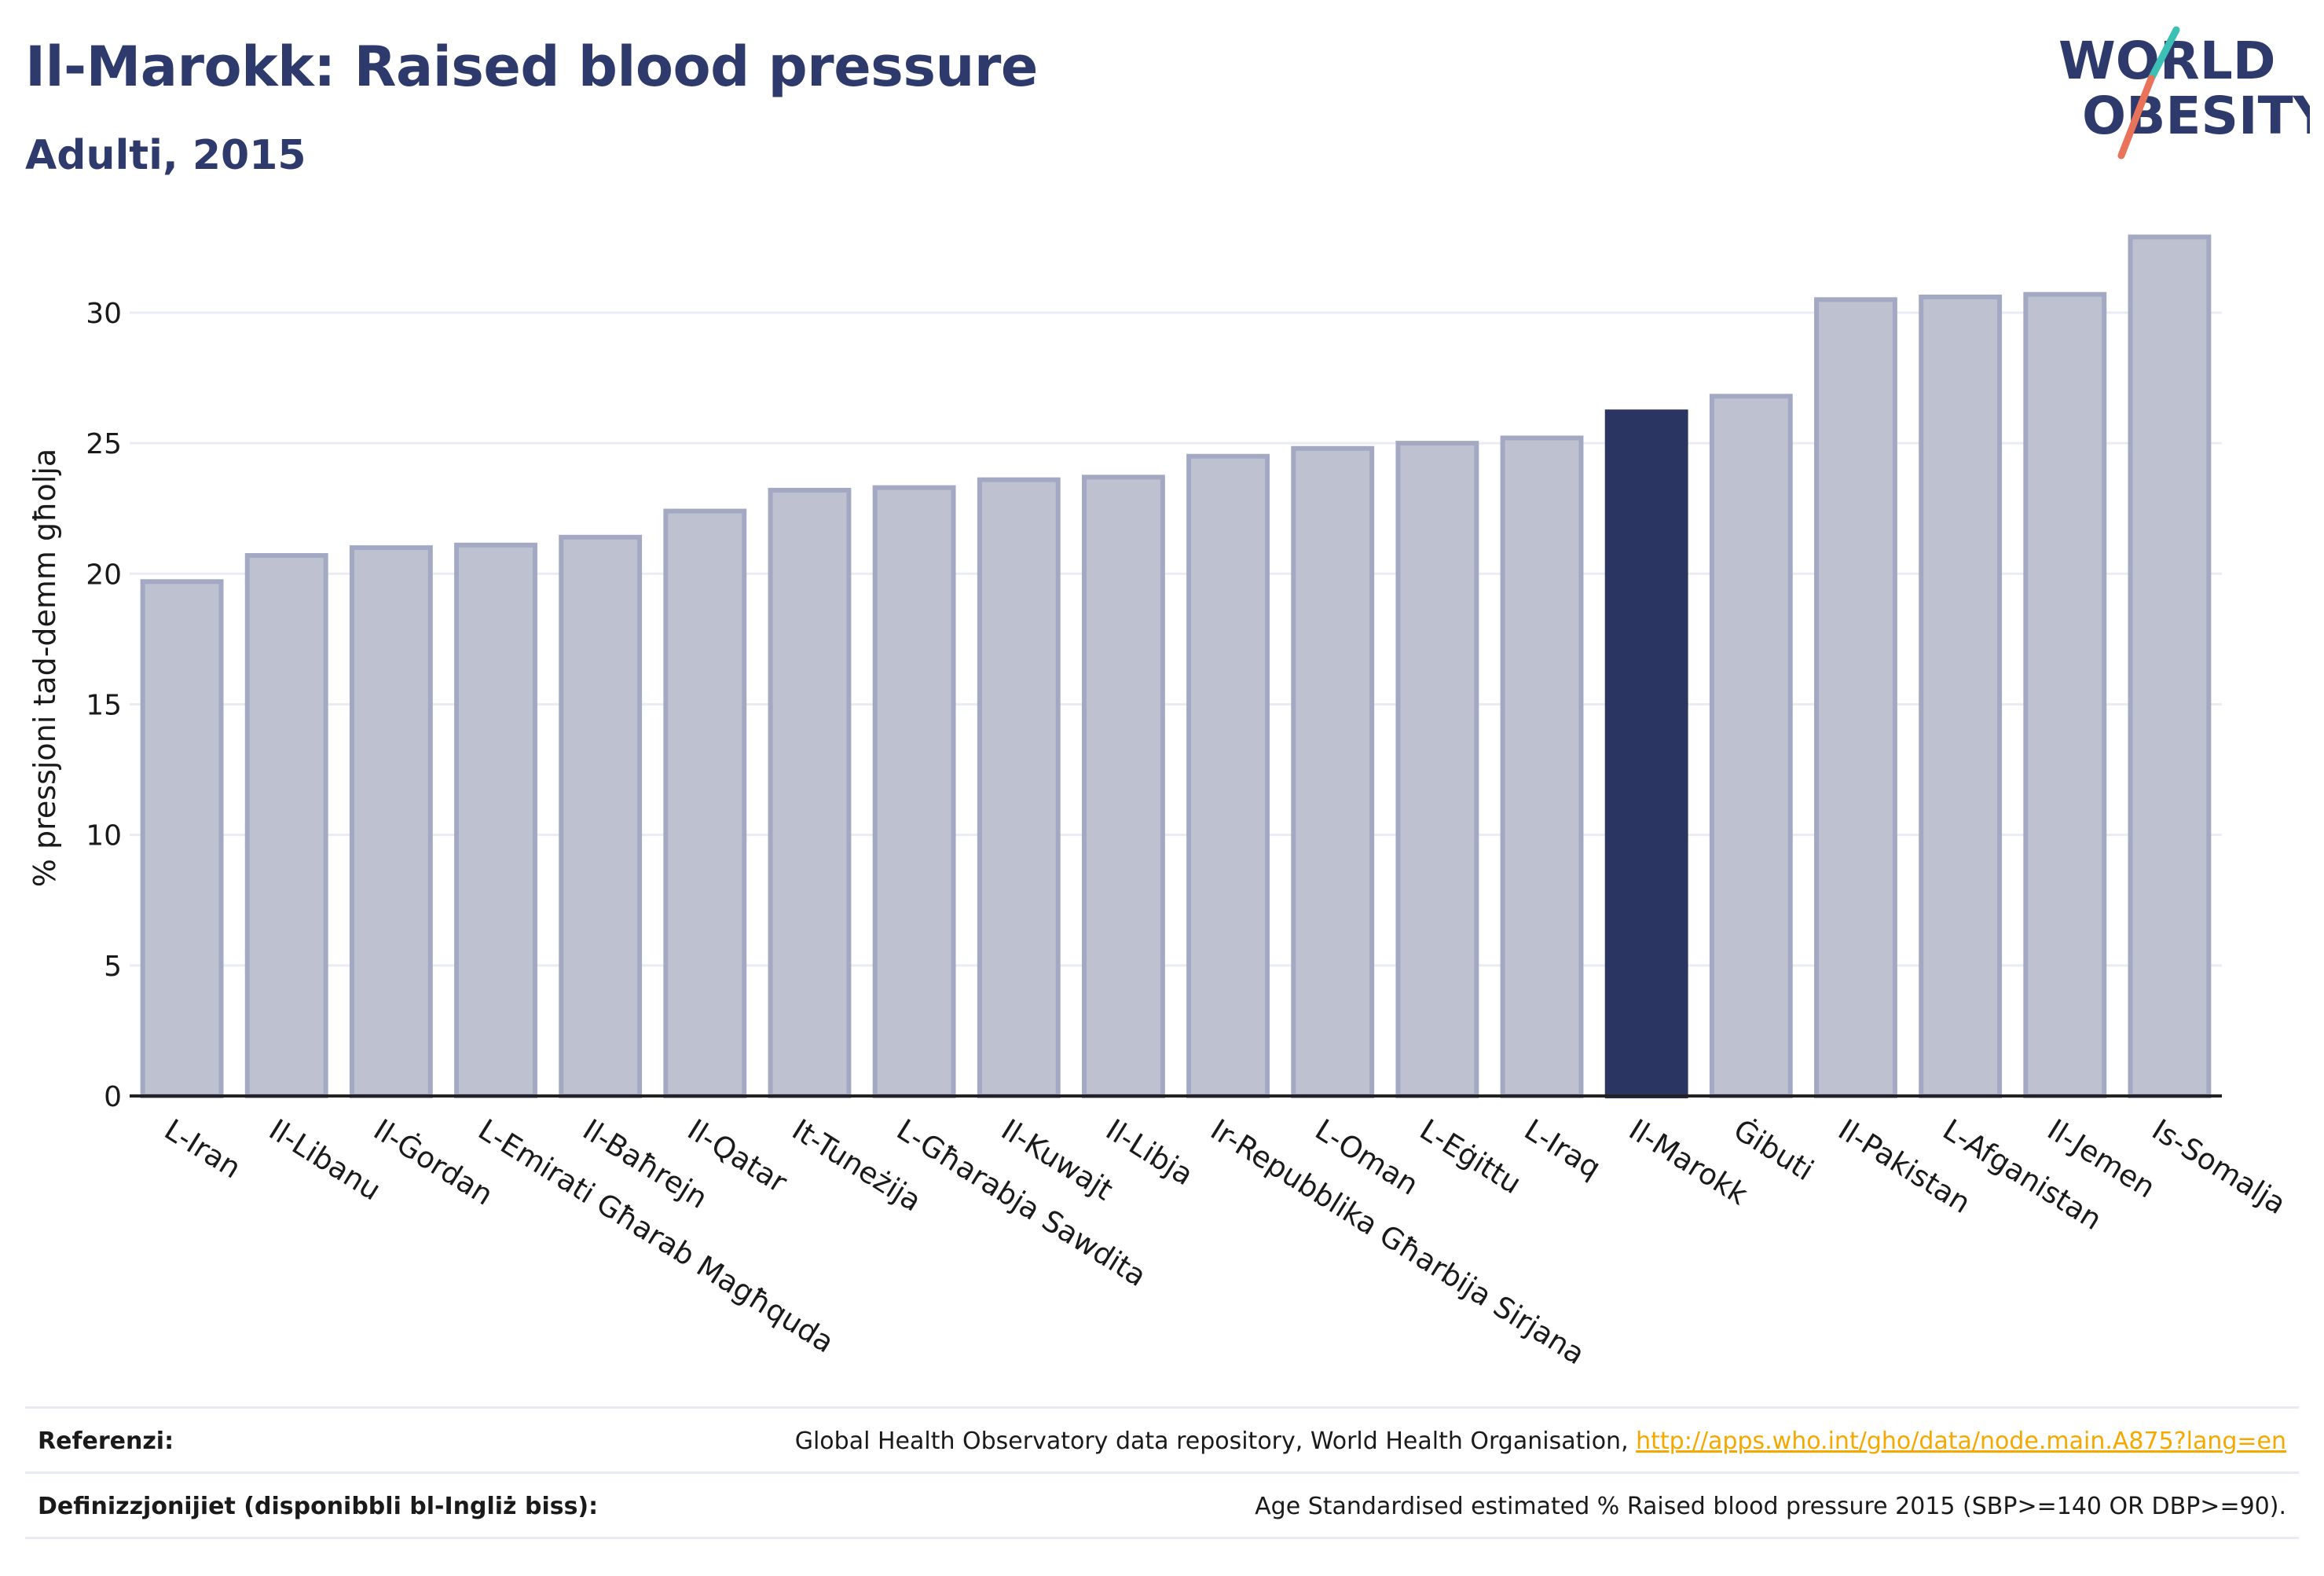 Image resolution: width=2324 pixels, height=1576 pixels. What do you see at coordinates (203, 1148) in the screenshot?
I see `x-tick-label: L-Iran` at bounding box center [203, 1148].